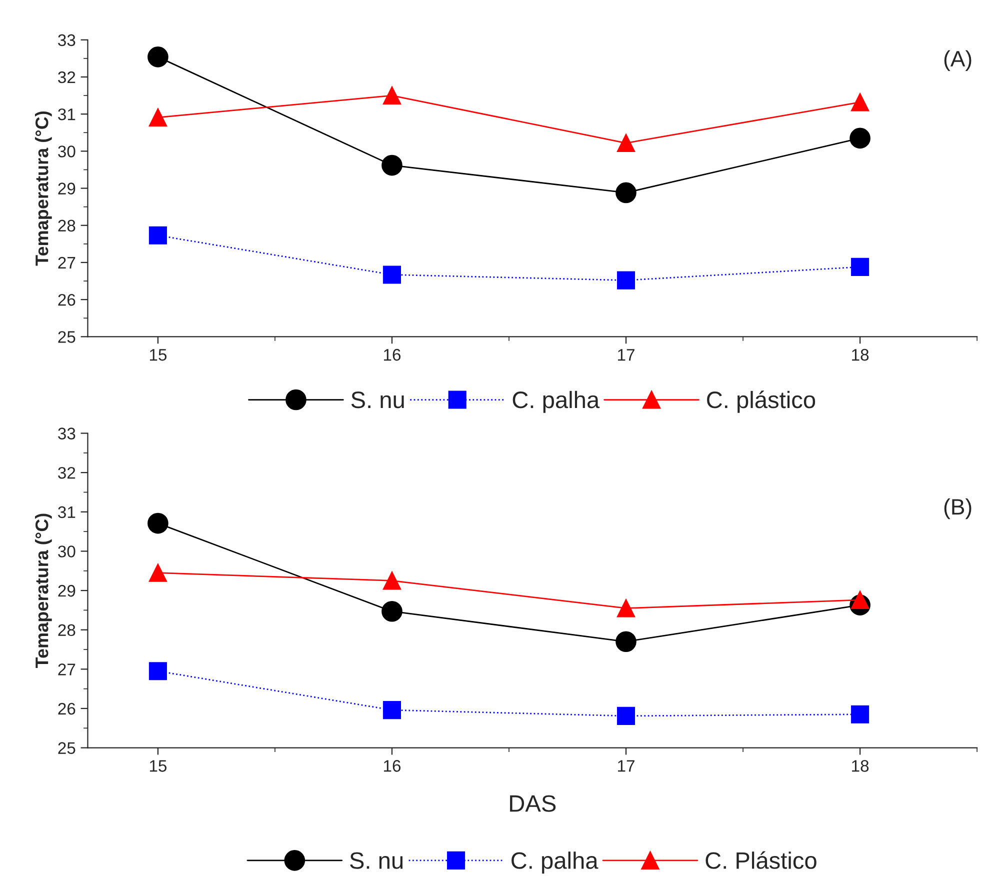 The width and height of the screenshot is (997, 886). I want to click on legend-label: C. Plástico, so click(761, 860).